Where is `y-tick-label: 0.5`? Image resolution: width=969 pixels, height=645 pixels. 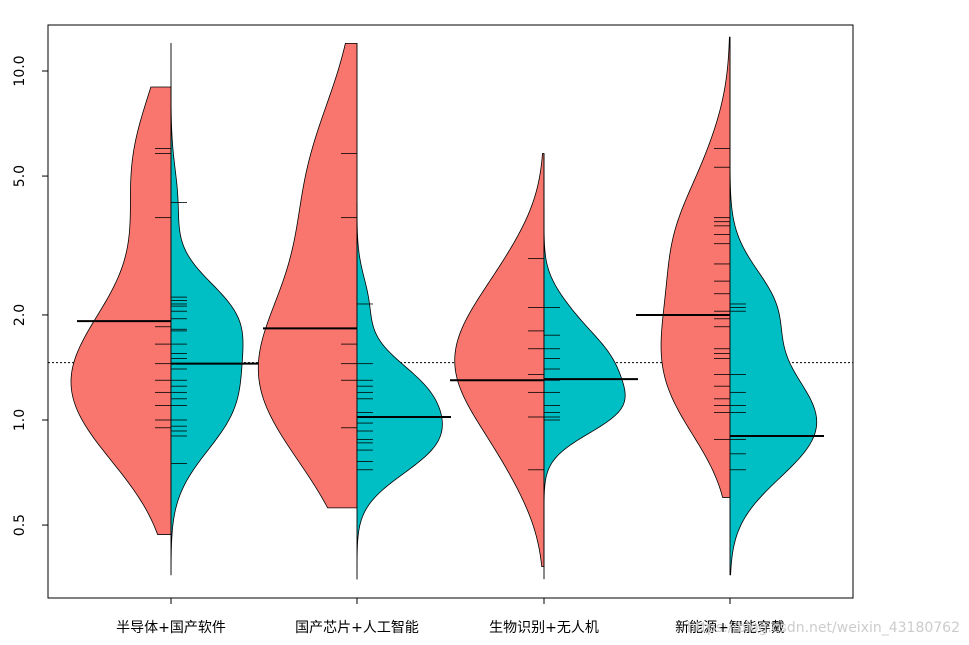 y-tick-label: 0.5 is located at coordinates (20, 525).